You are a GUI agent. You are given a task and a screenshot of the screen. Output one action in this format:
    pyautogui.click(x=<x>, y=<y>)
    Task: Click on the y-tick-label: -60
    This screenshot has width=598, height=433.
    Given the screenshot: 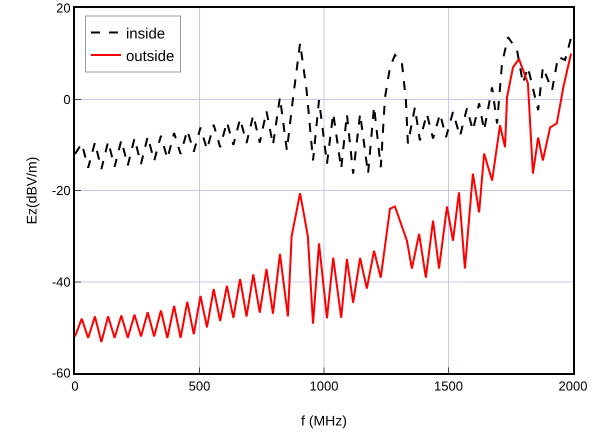 What is the action you would take?
    pyautogui.click(x=61, y=373)
    